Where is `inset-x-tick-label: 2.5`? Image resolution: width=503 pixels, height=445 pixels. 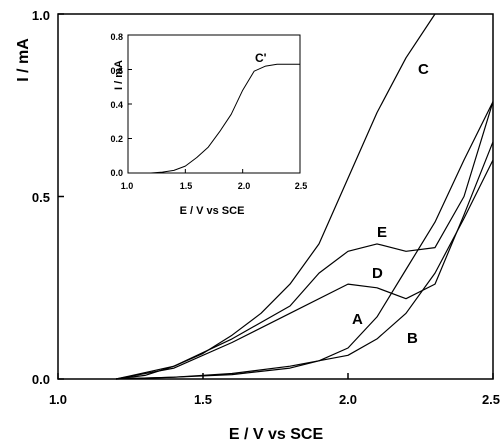
inset-x-tick-label: 2.5 is located at coordinates (301, 186).